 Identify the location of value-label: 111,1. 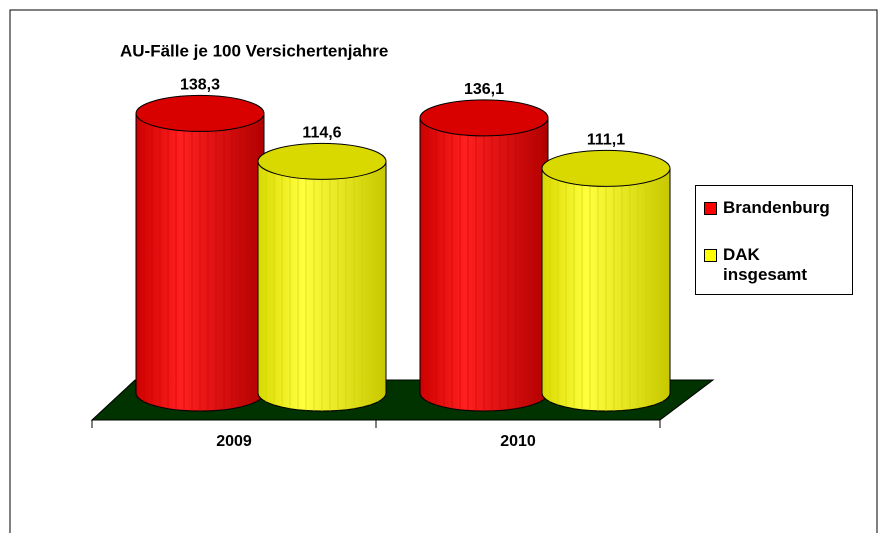
(606, 140).